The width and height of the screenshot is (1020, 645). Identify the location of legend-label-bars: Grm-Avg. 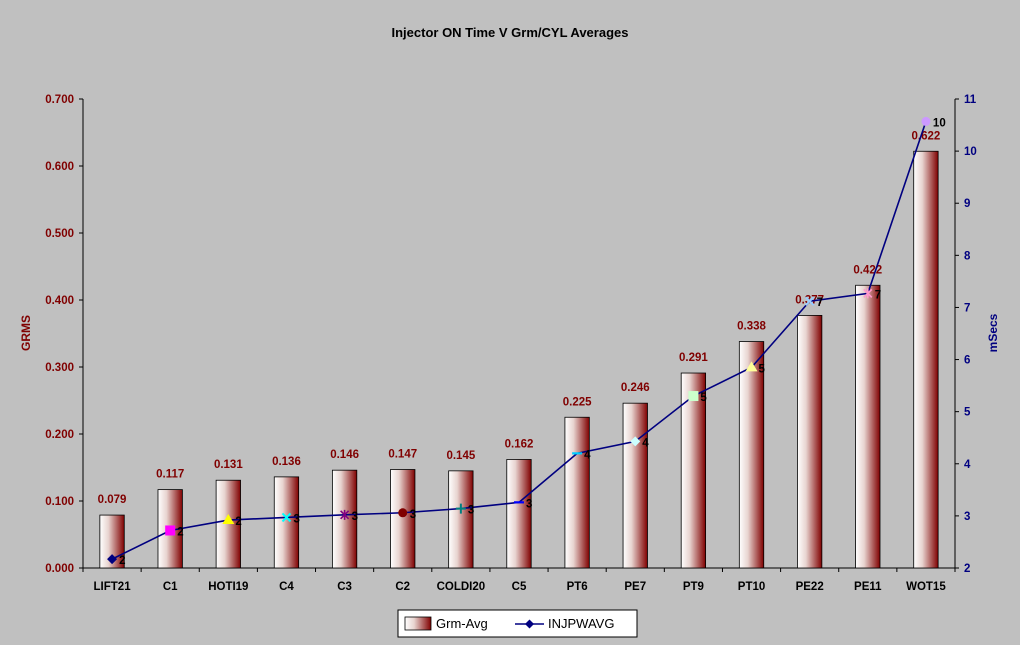
(462, 623).